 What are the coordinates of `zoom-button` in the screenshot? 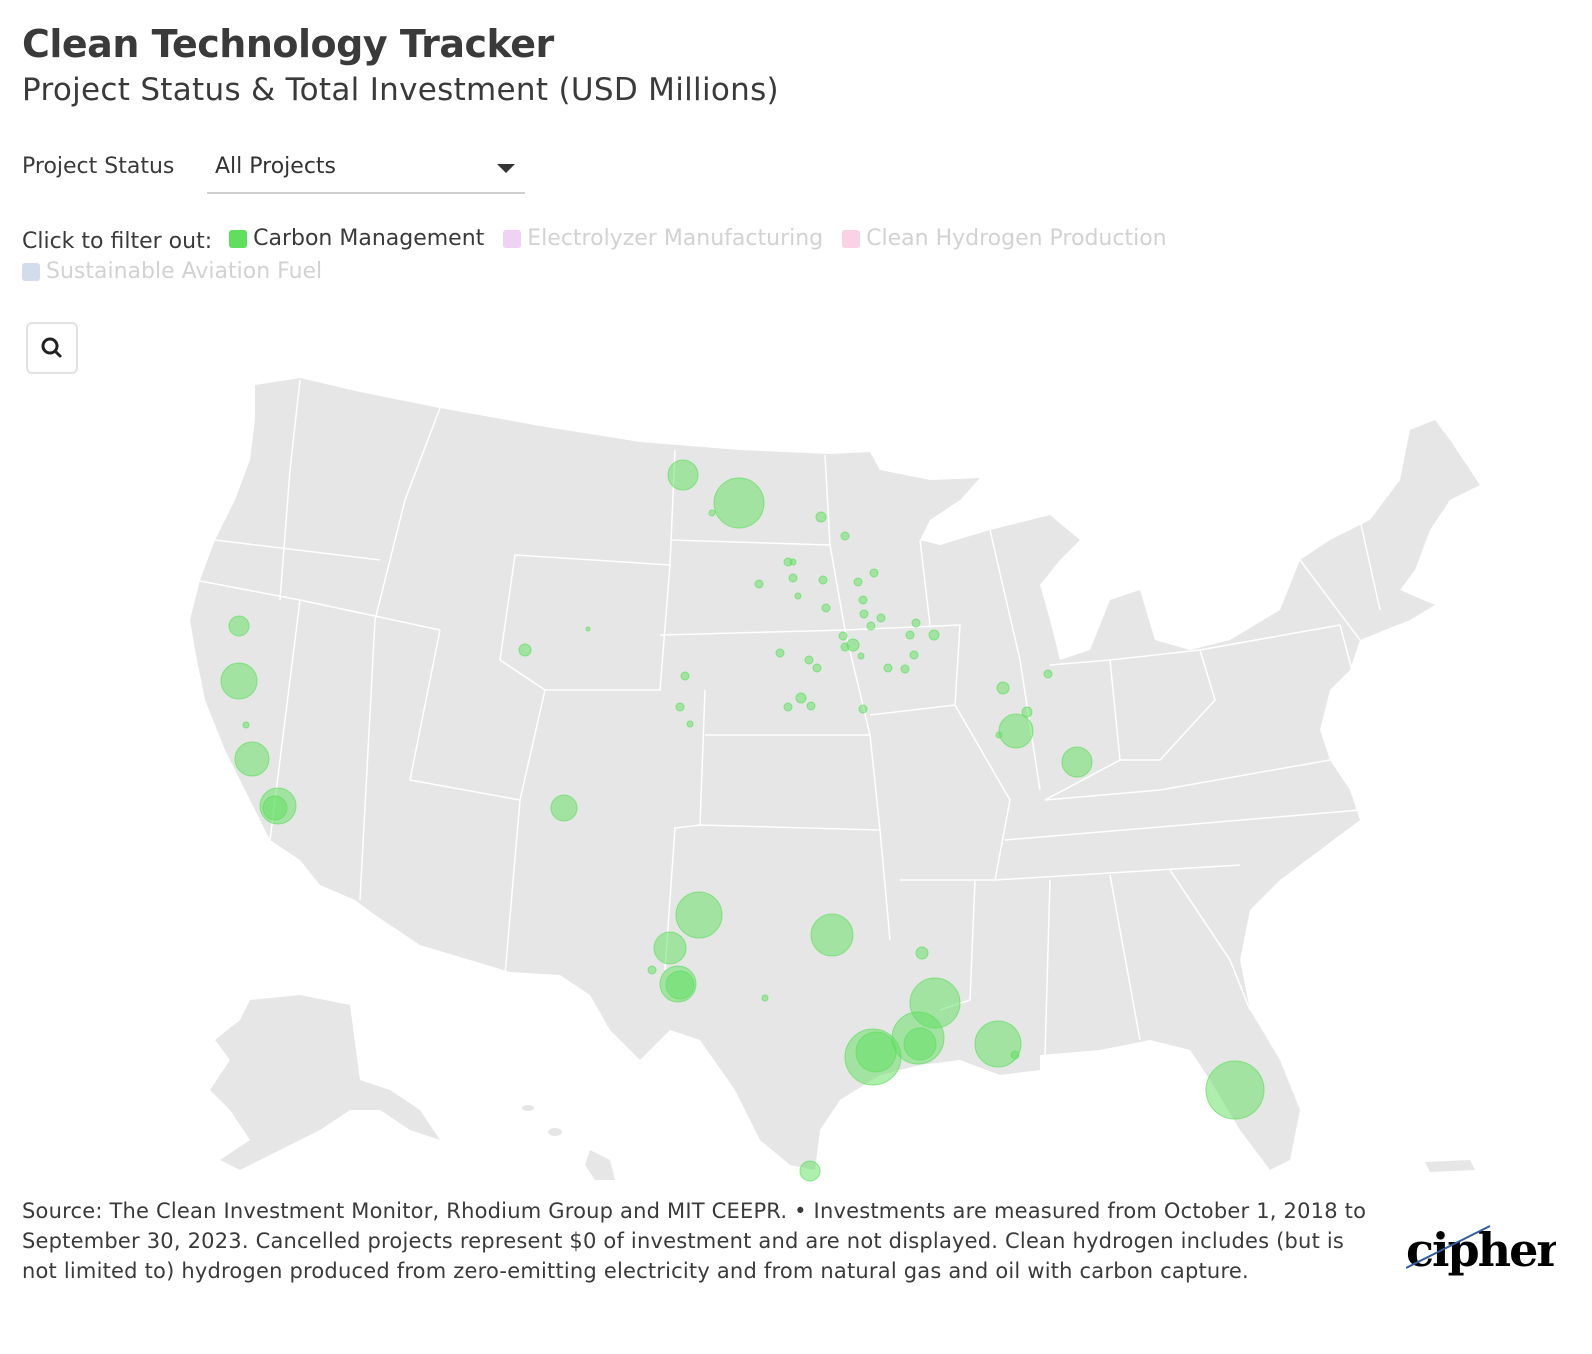 It's located at (52, 348).